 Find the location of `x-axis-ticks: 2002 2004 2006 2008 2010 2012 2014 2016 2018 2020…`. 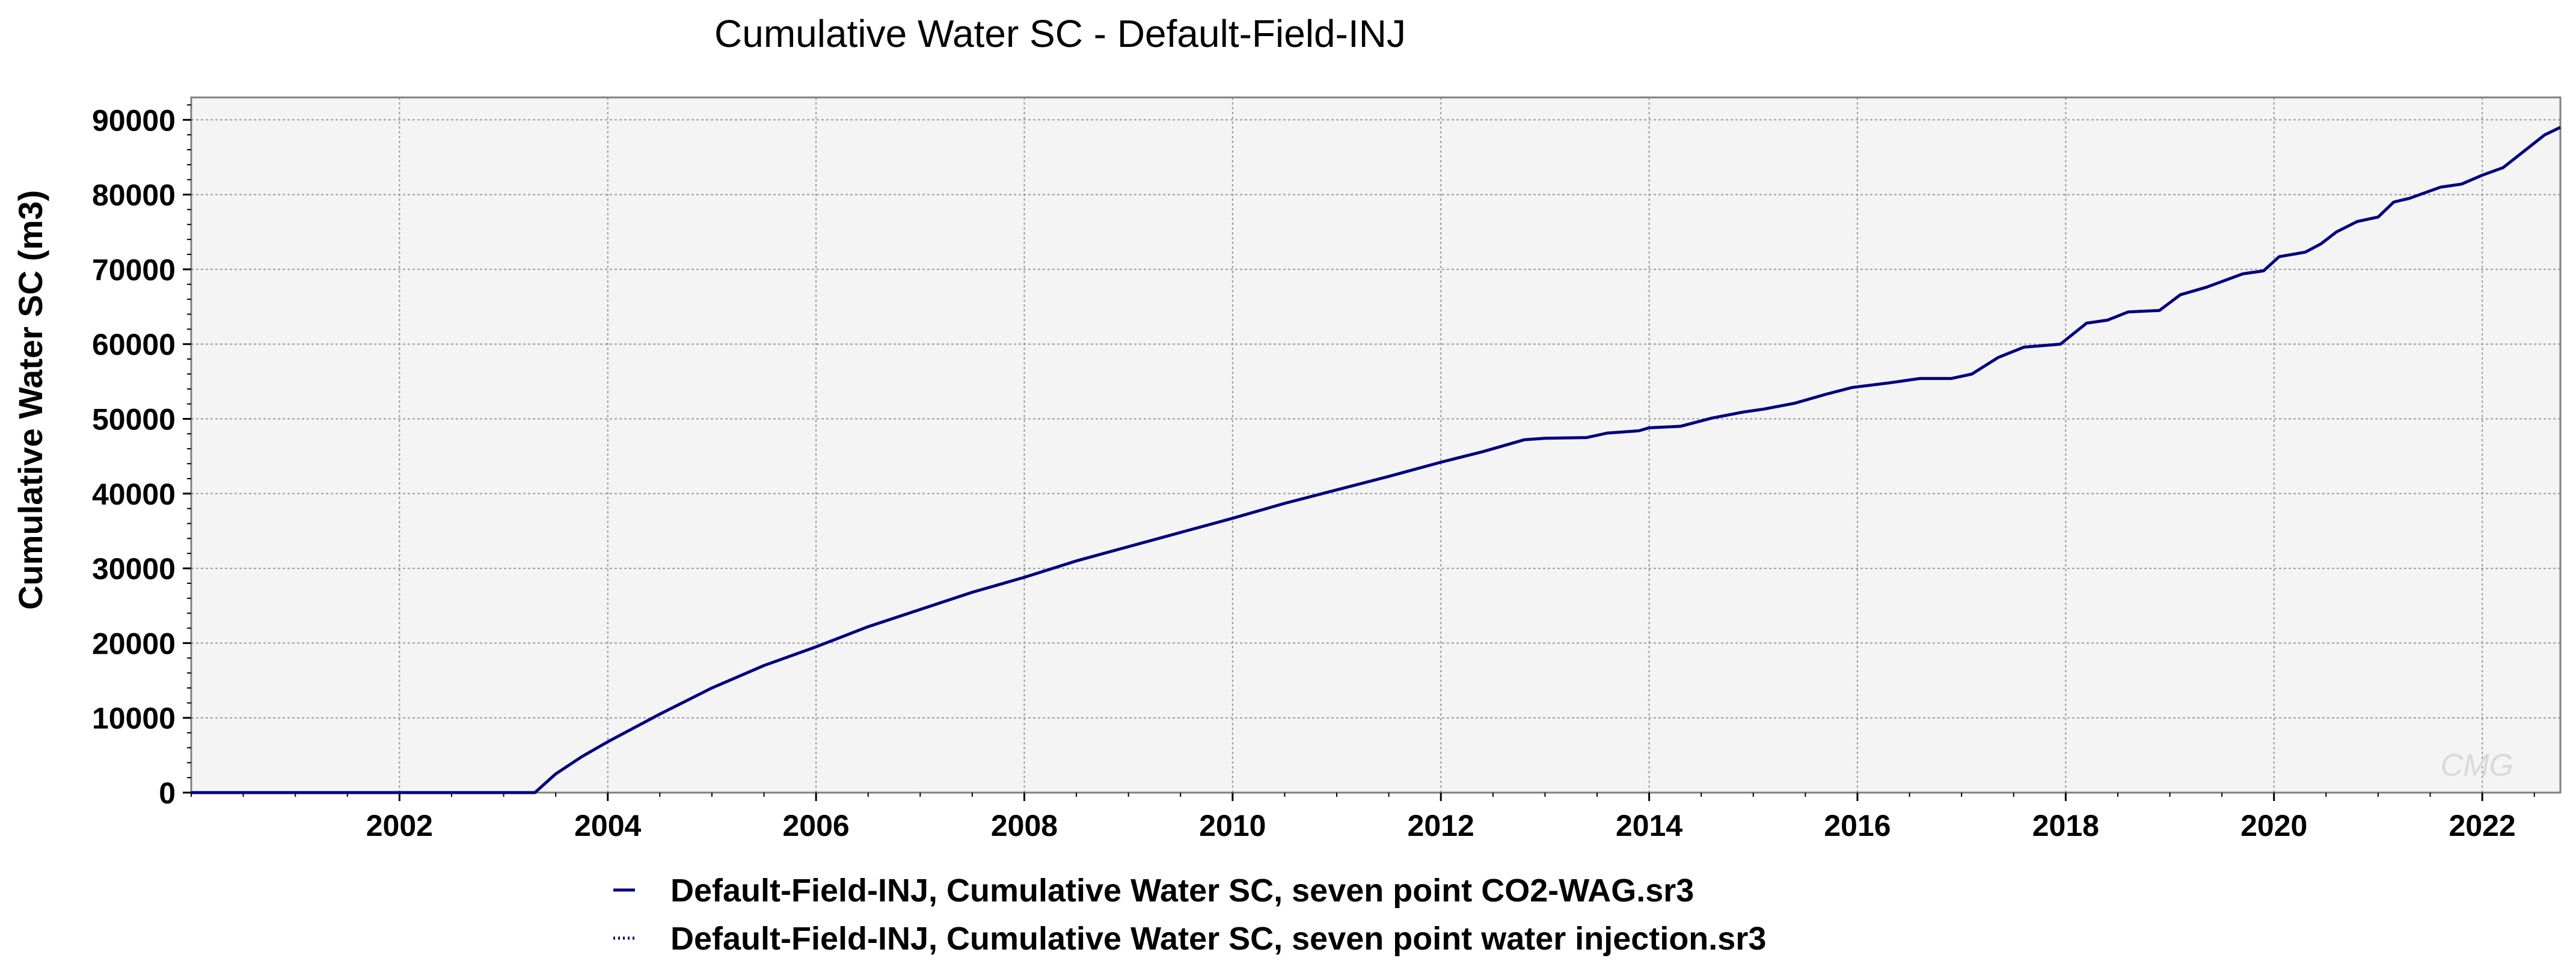

x-axis-ticks: 2002 2004 2006 2008 2010 2012 2014 2016 2018 2020… is located at coordinates (1363, 818).